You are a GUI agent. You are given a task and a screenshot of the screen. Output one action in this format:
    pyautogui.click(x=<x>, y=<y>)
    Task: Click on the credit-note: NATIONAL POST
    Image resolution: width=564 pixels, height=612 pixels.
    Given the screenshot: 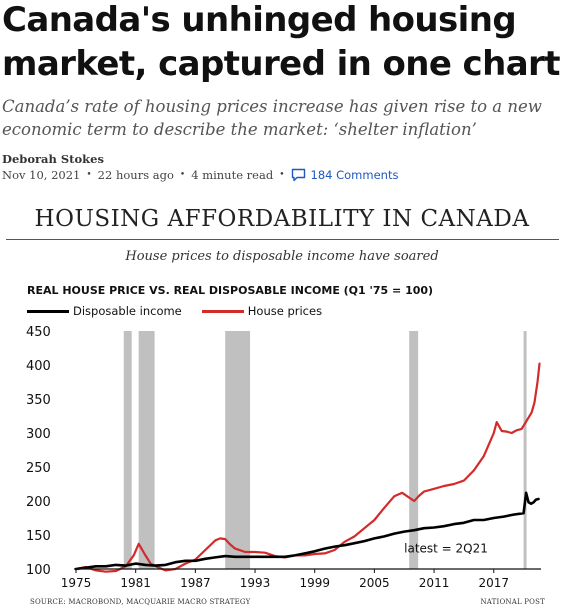 What is the action you would take?
    pyautogui.click(x=512, y=602)
    